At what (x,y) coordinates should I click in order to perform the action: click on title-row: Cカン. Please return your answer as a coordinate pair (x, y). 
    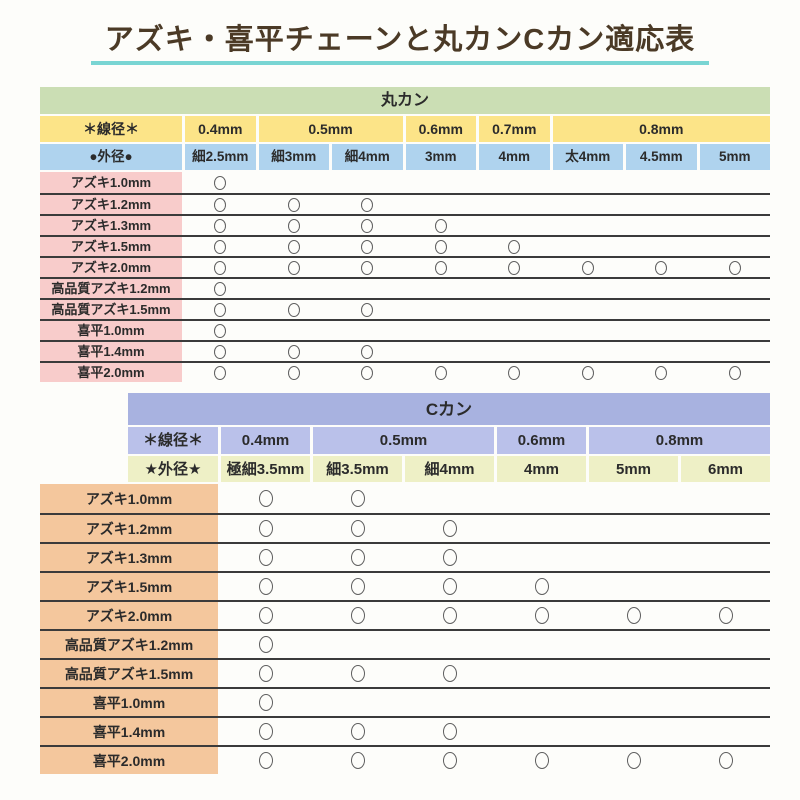
    Looking at the image, I should click on (405, 409).